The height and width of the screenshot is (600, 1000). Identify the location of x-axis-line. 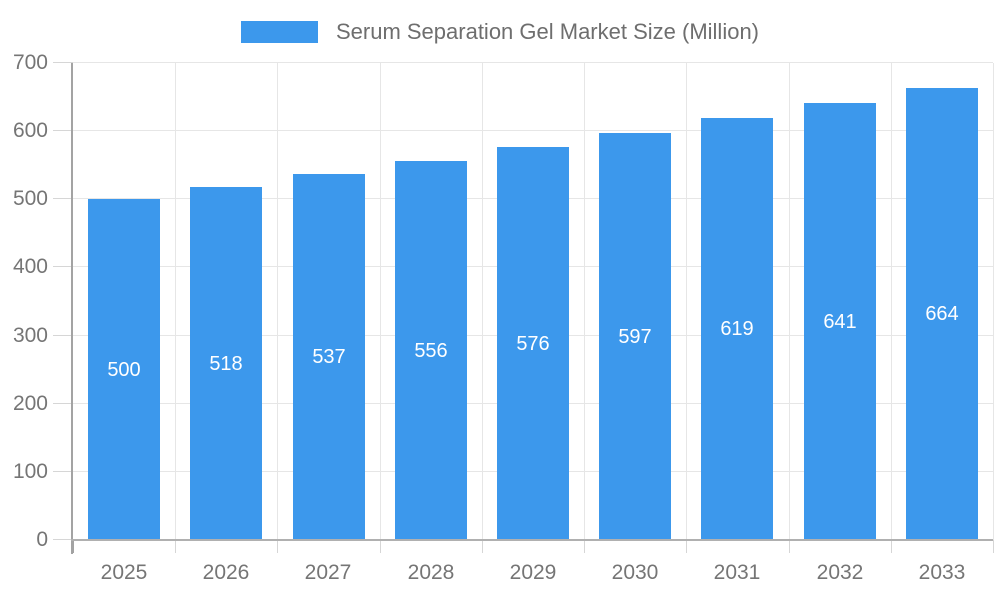
(532, 540).